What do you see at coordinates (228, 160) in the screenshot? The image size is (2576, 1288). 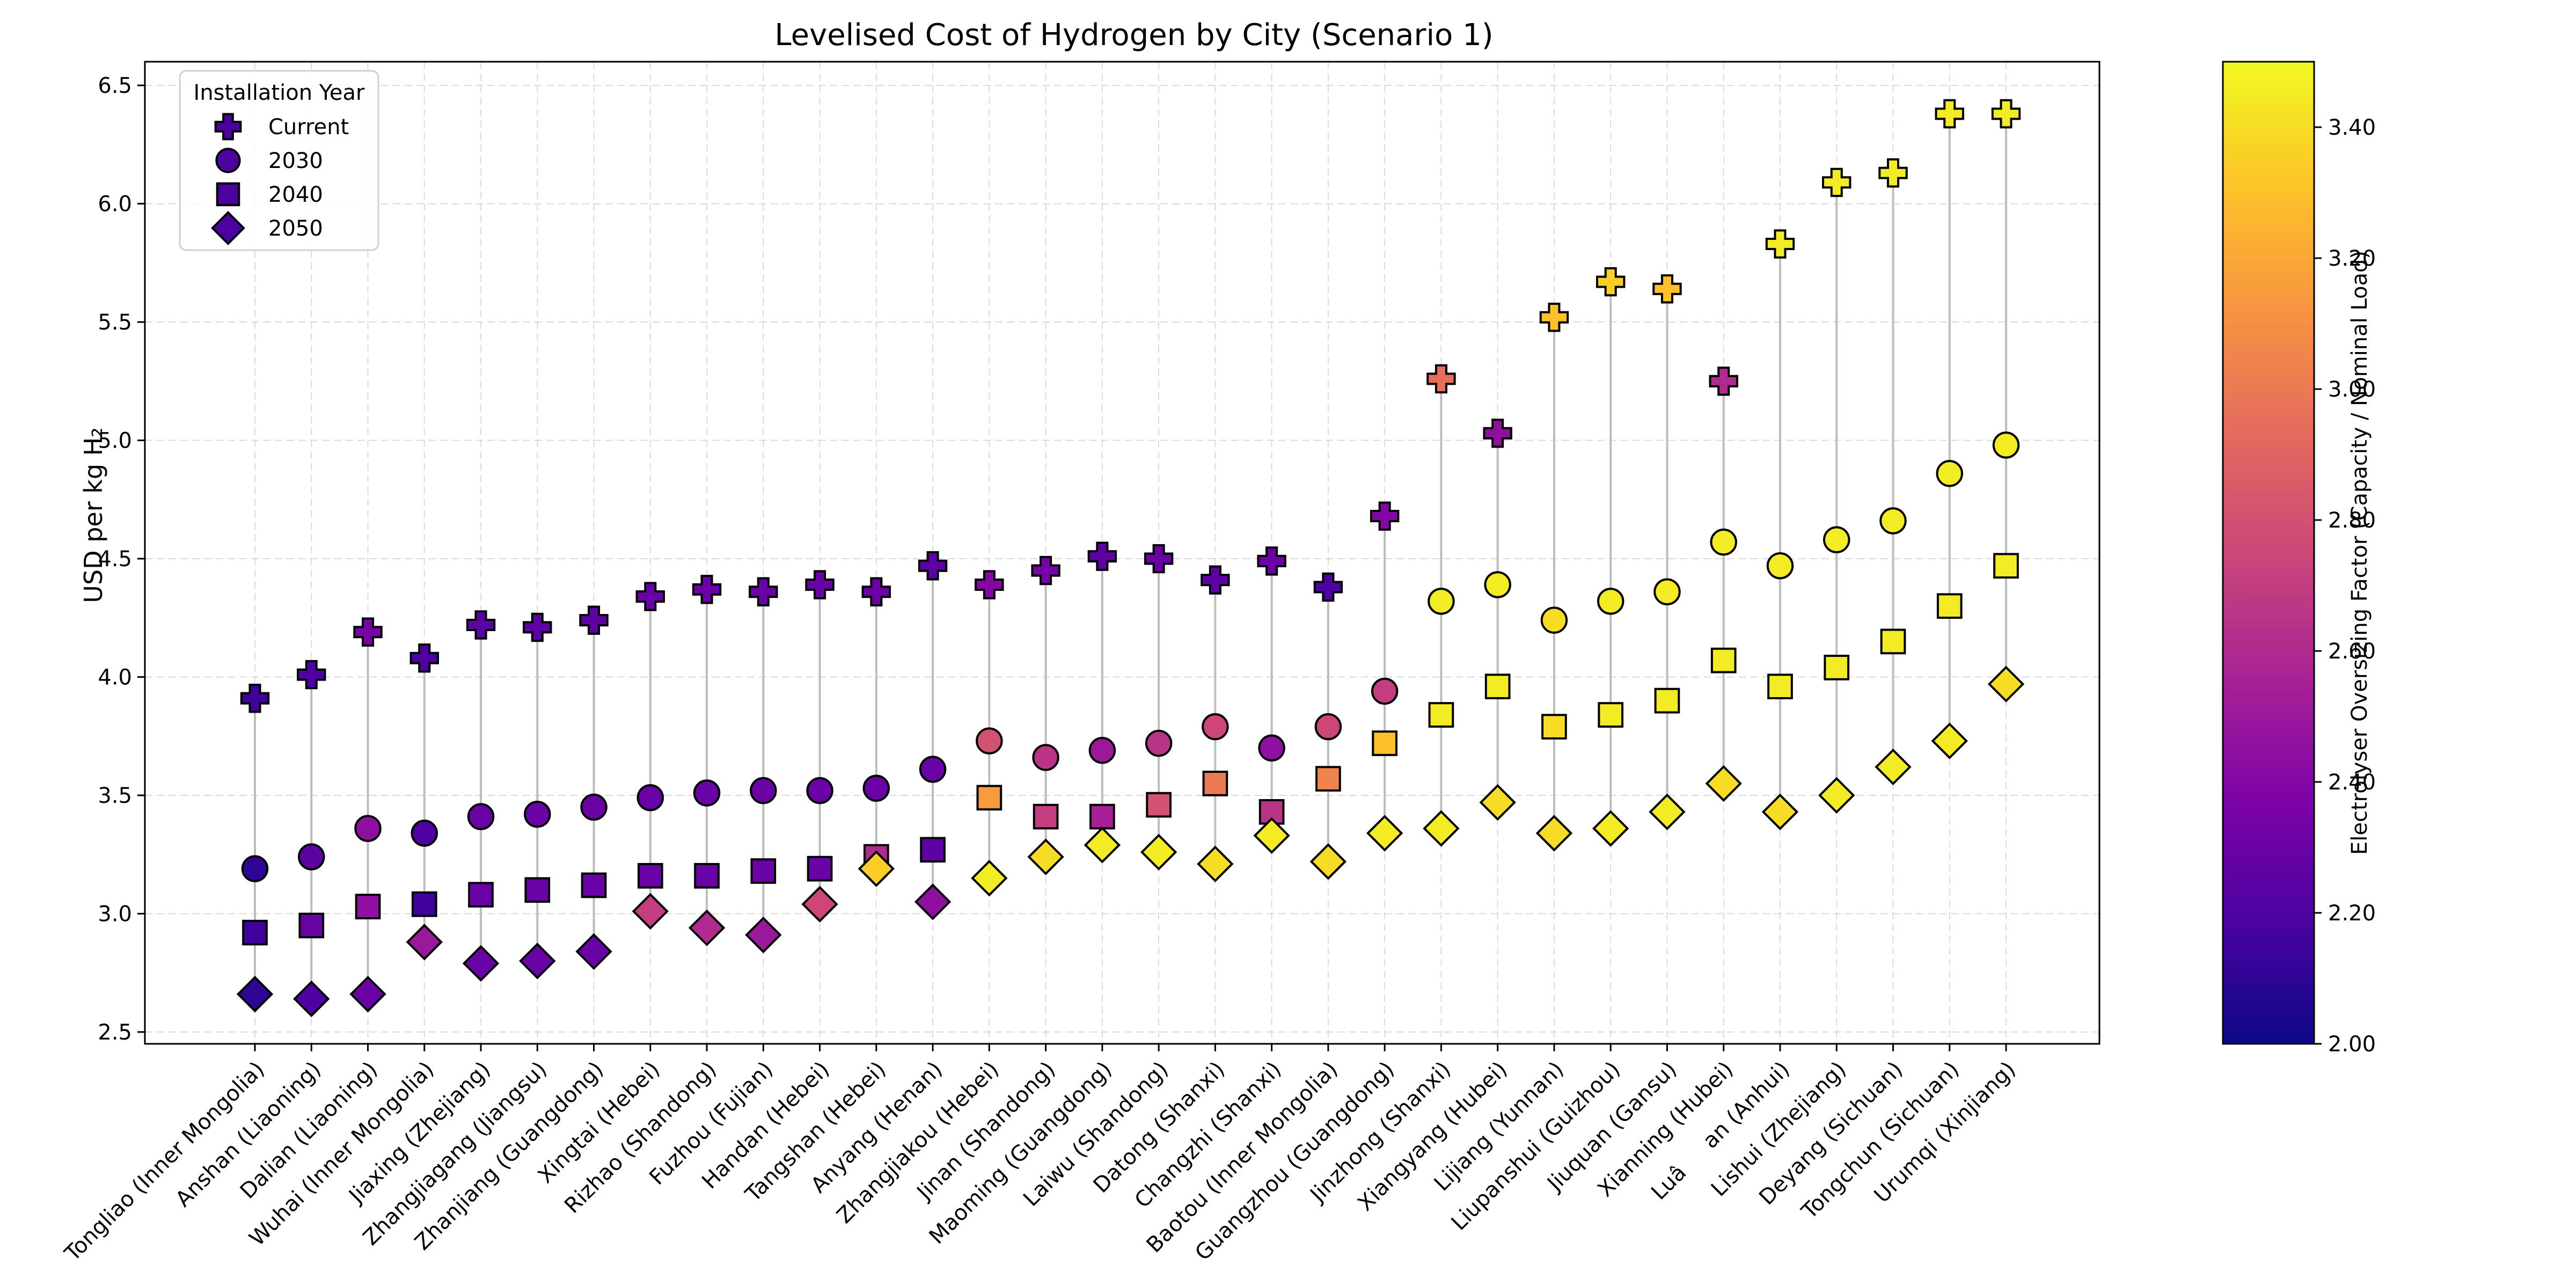 I see `legend-circle-marker` at bounding box center [228, 160].